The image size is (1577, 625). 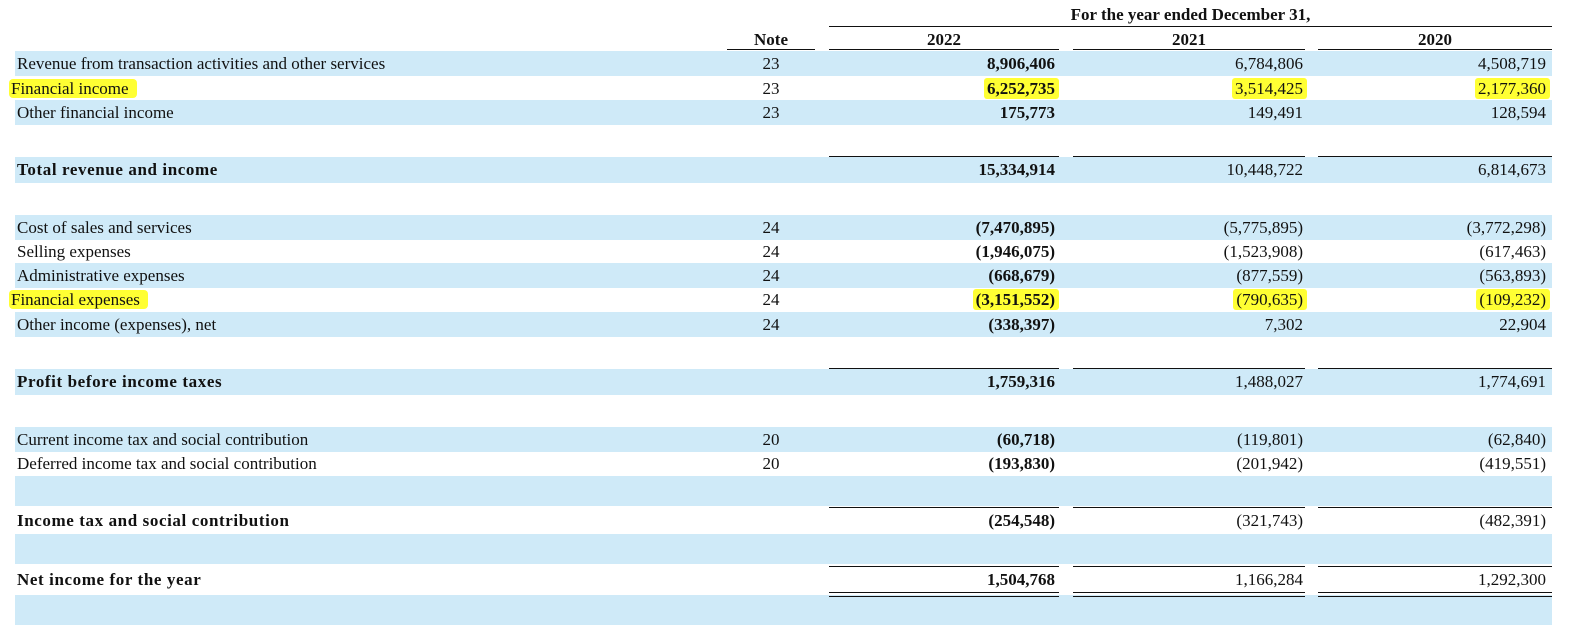 What do you see at coordinates (1025, 439) in the screenshot?
I see `value-2022: (60,718)` at bounding box center [1025, 439].